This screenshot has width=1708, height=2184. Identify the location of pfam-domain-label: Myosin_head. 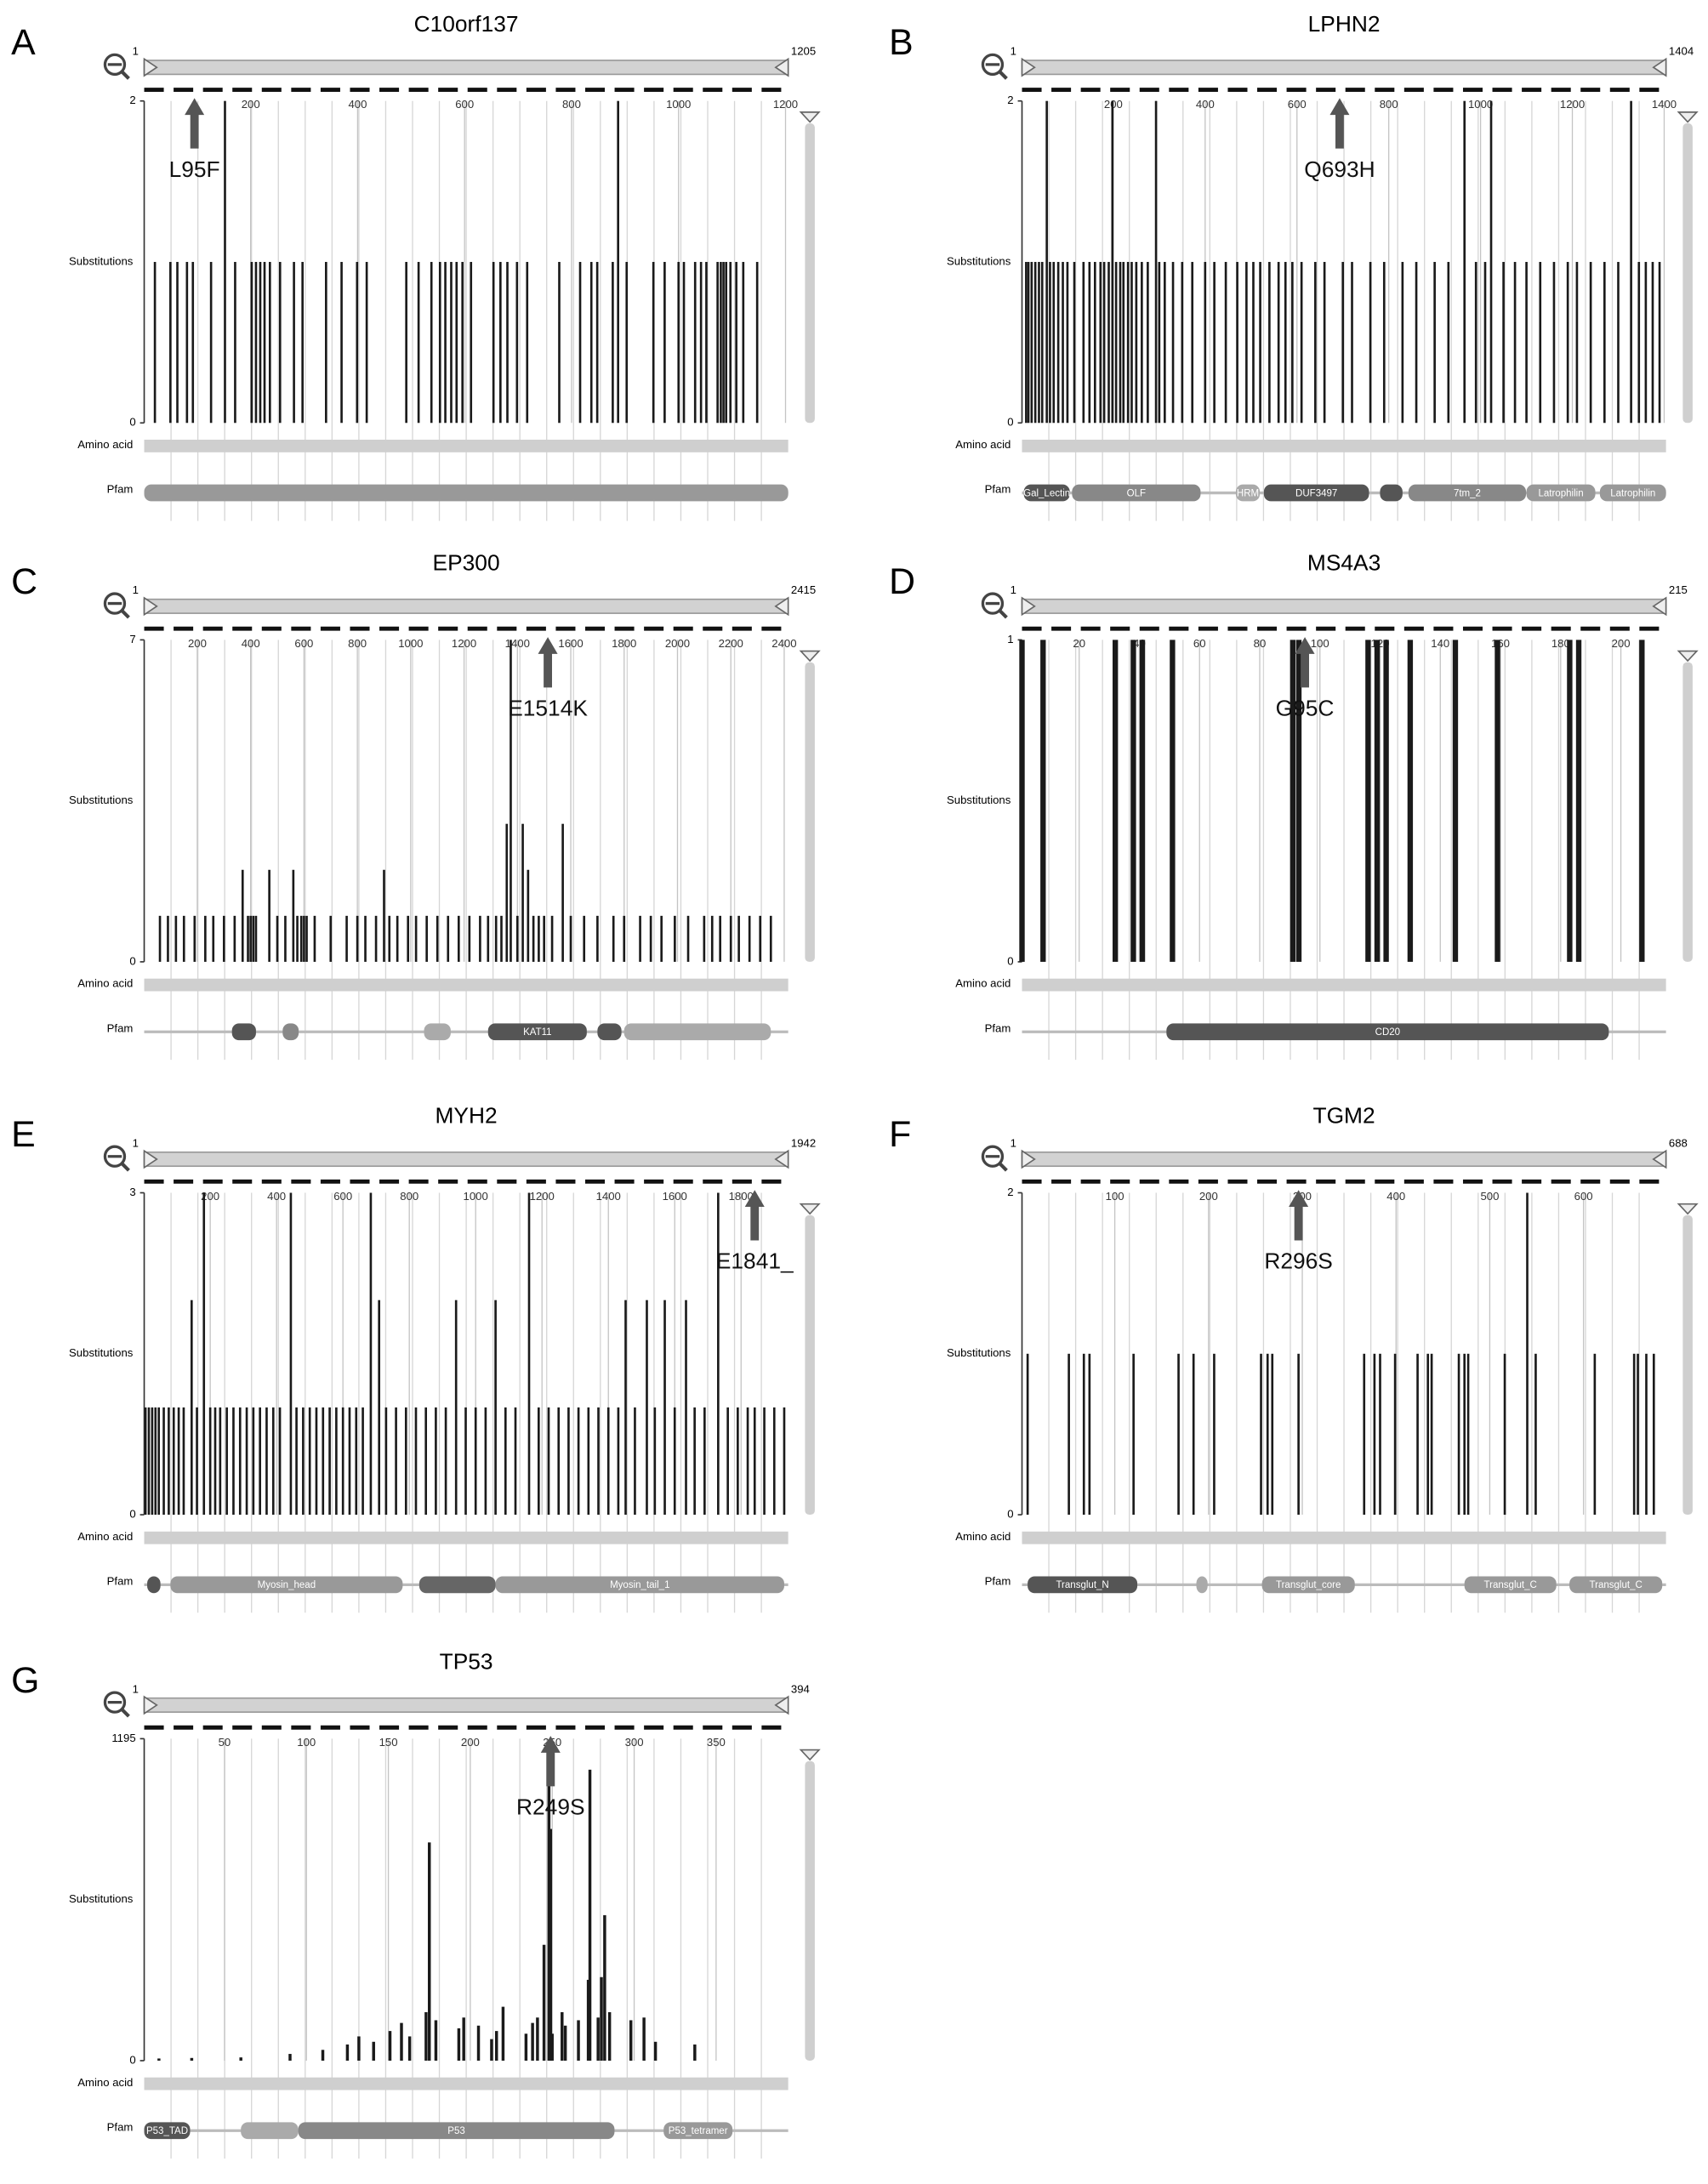
(287, 1585).